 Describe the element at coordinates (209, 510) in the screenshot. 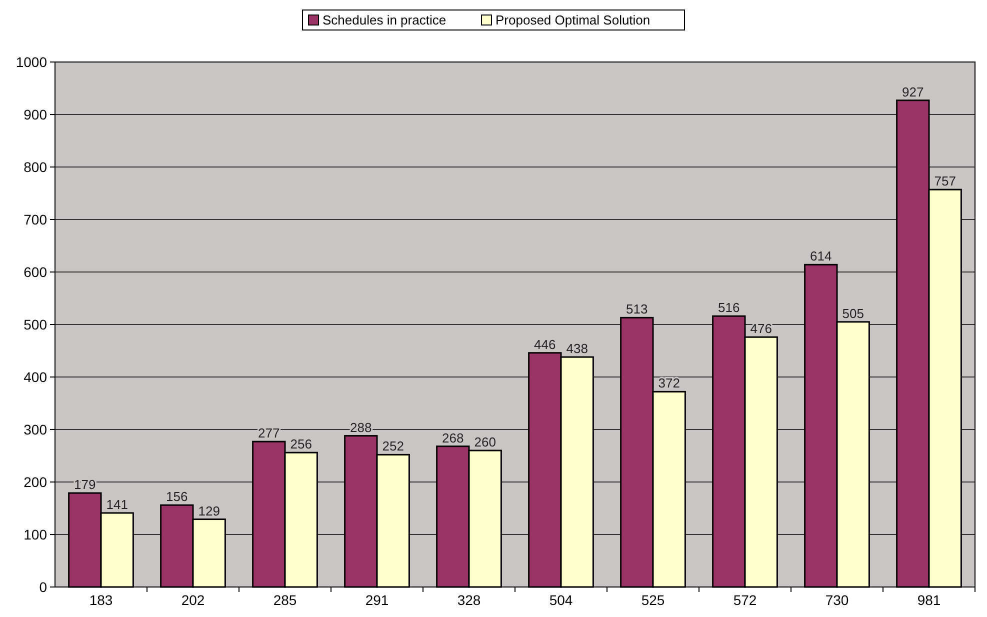

I see `data-label: 129` at that location.